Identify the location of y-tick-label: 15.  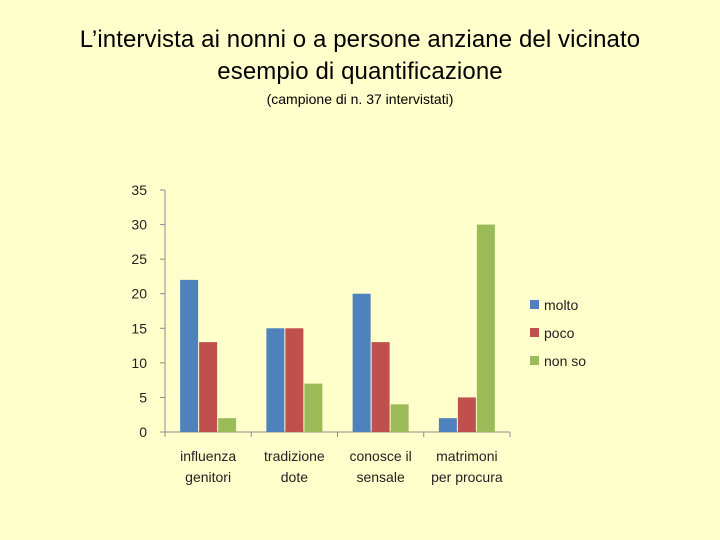
(139, 328).